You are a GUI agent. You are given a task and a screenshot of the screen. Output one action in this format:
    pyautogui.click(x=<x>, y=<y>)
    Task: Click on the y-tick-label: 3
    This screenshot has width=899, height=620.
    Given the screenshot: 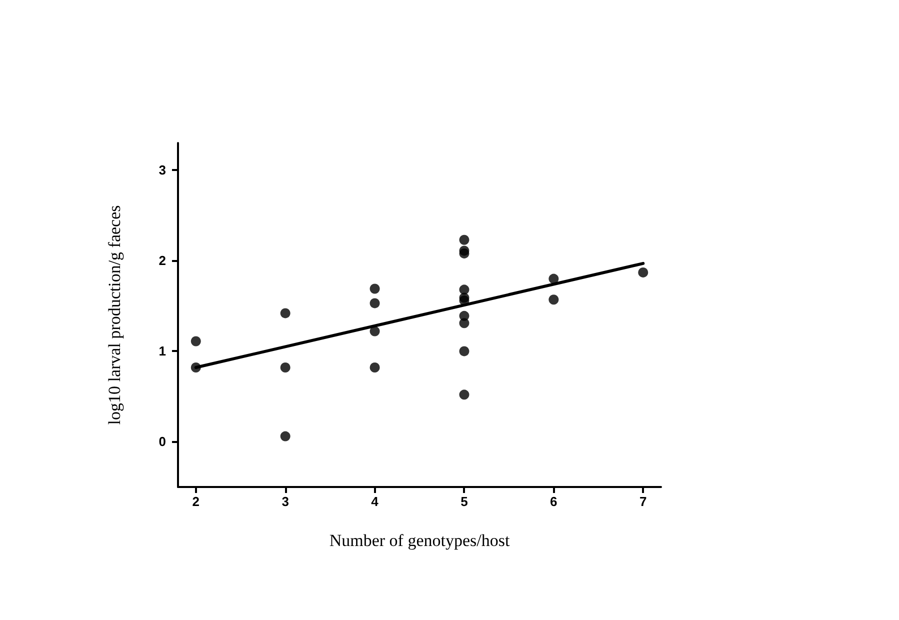 What is the action you would take?
    pyautogui.click(x=162, y=170)
    